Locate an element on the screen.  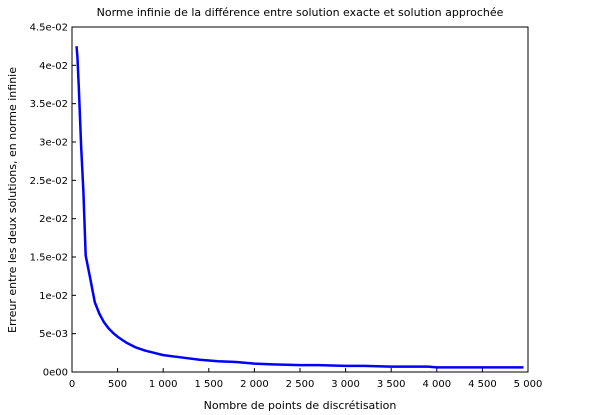
x-tick-label: 4 000 is located at coordinates (436, 384).